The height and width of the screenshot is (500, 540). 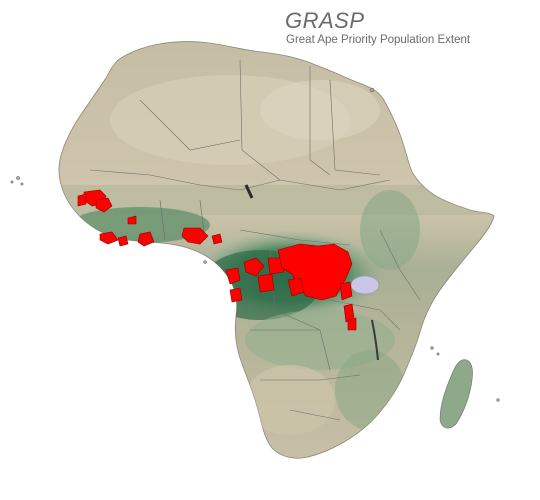 What do you see at coordinates (217, 260) in the screenshot?
I see `priority-population-areas` at bounding box center [217, 260].